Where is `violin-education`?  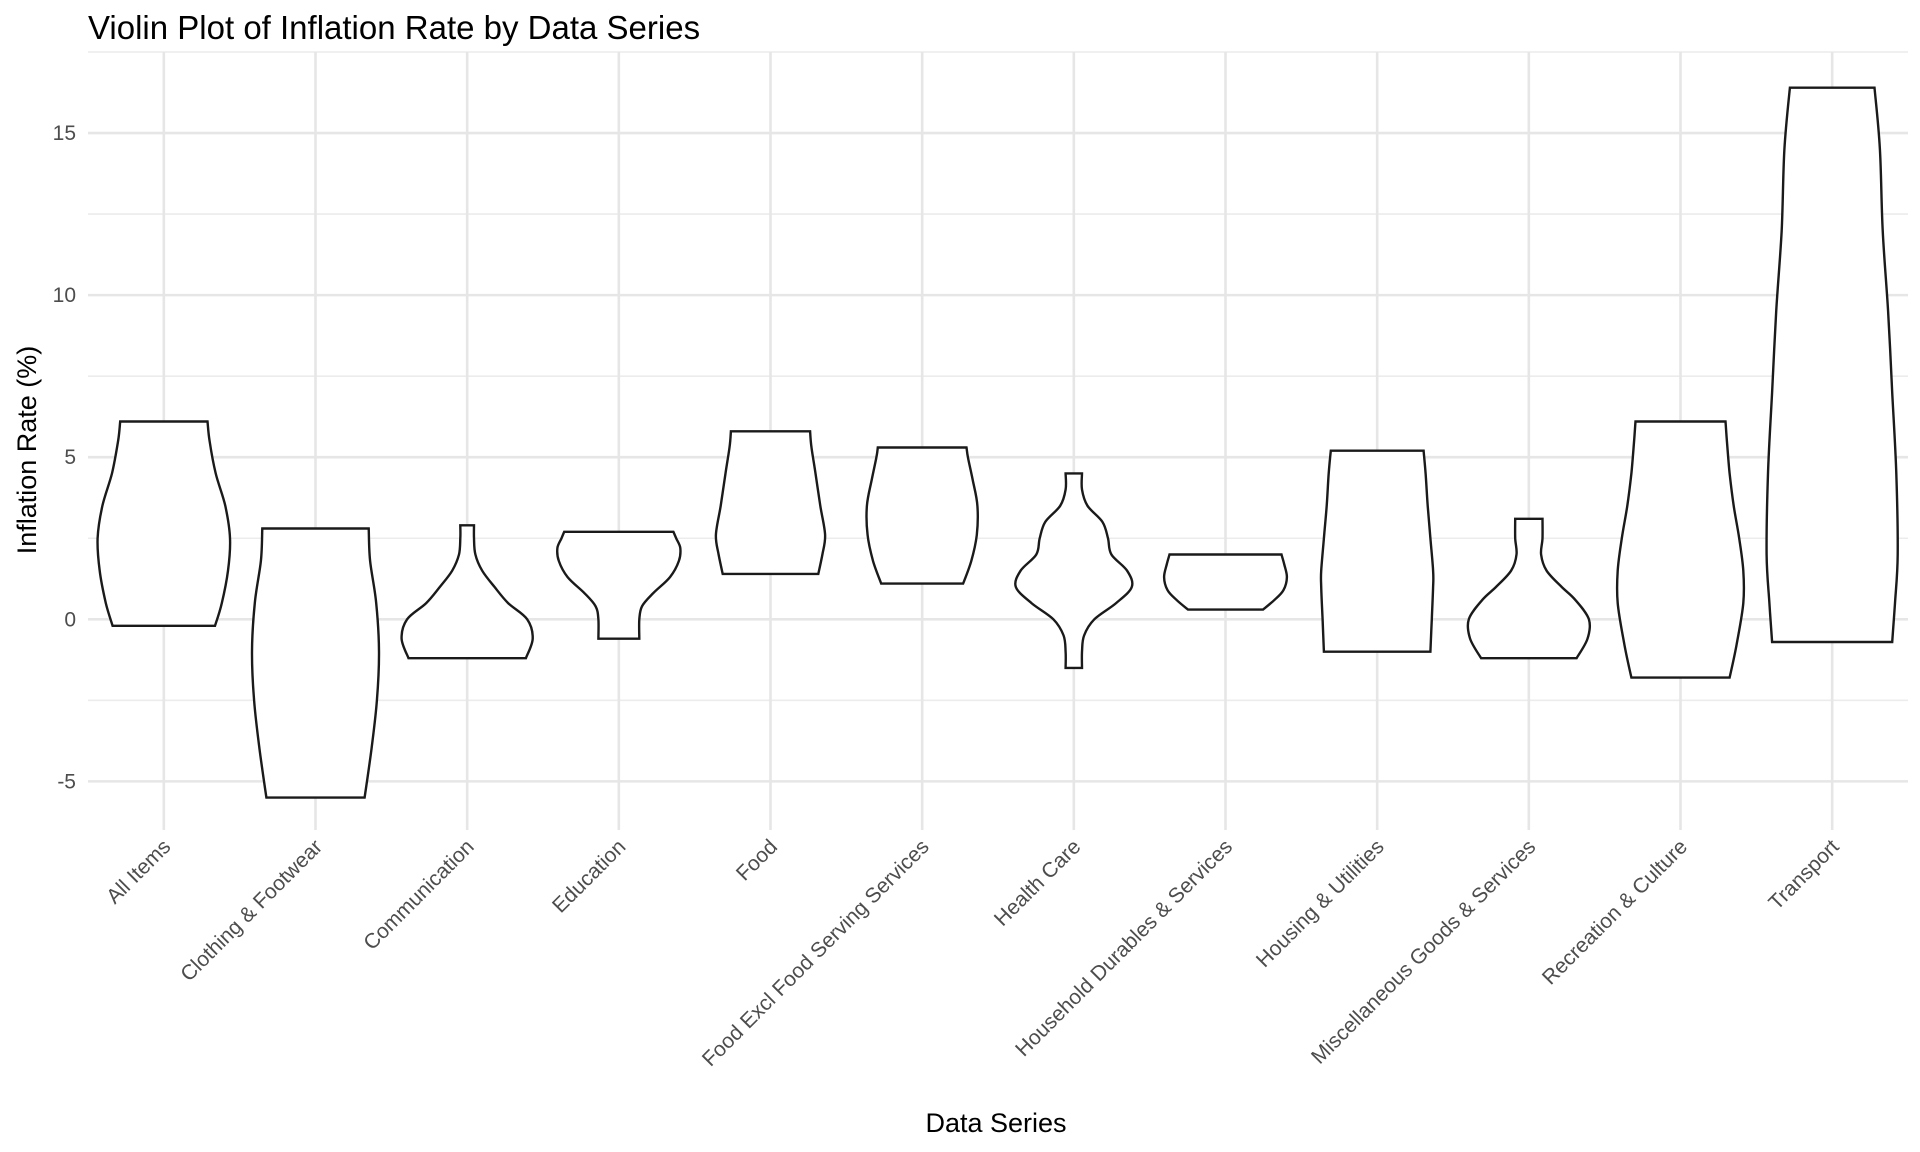
violin-education is located at coordinates (618, 585).